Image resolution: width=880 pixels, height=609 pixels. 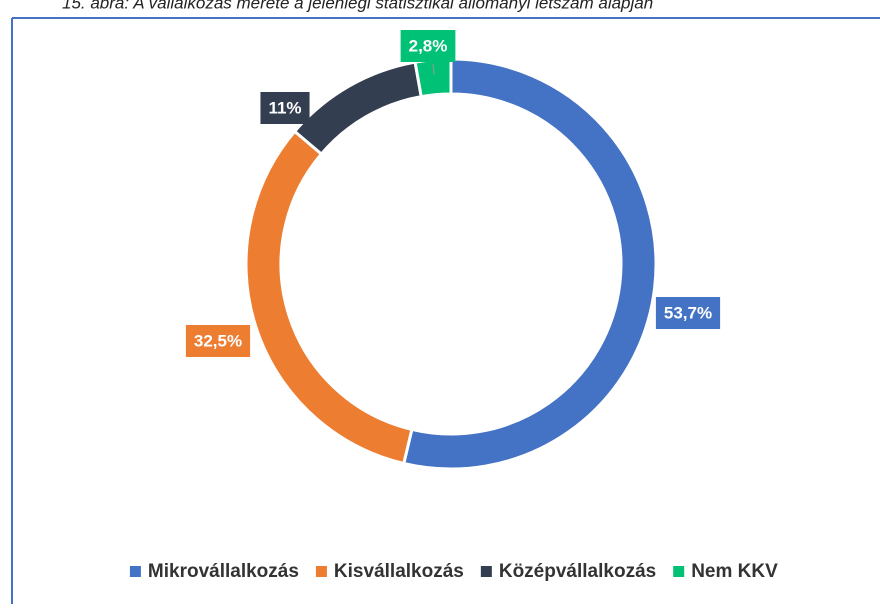 I want to click on data-label-text: 2,8%, so click(x=428, y=45).